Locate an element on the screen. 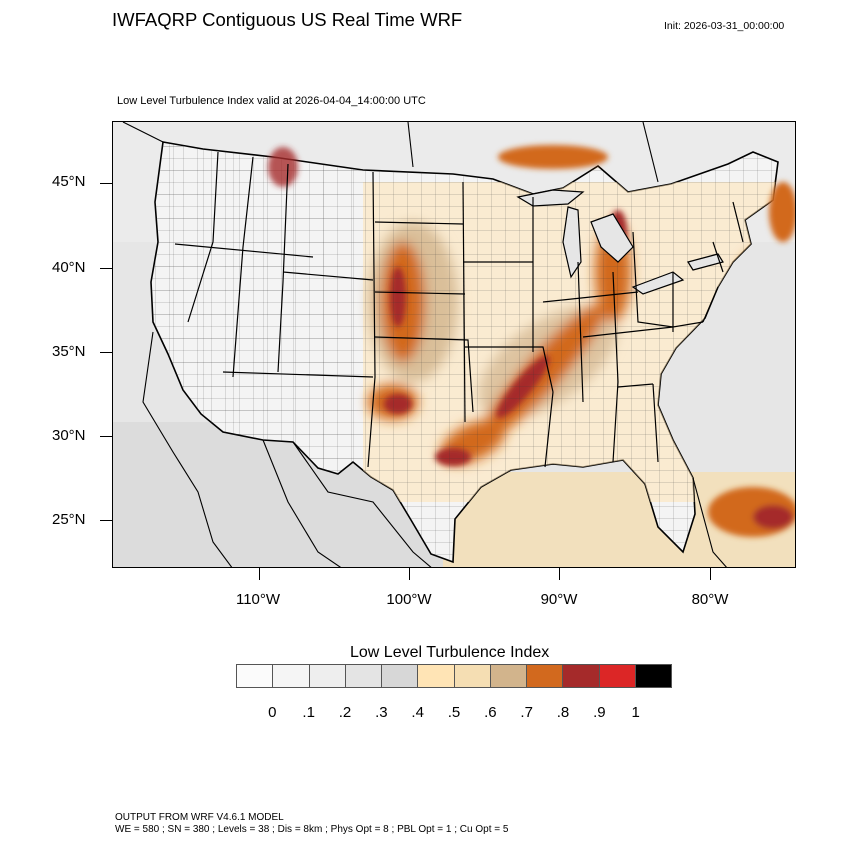  model-info: OUTPUT FROM WRF V4.6.1 MODEL is located at coordinates (199, 817).